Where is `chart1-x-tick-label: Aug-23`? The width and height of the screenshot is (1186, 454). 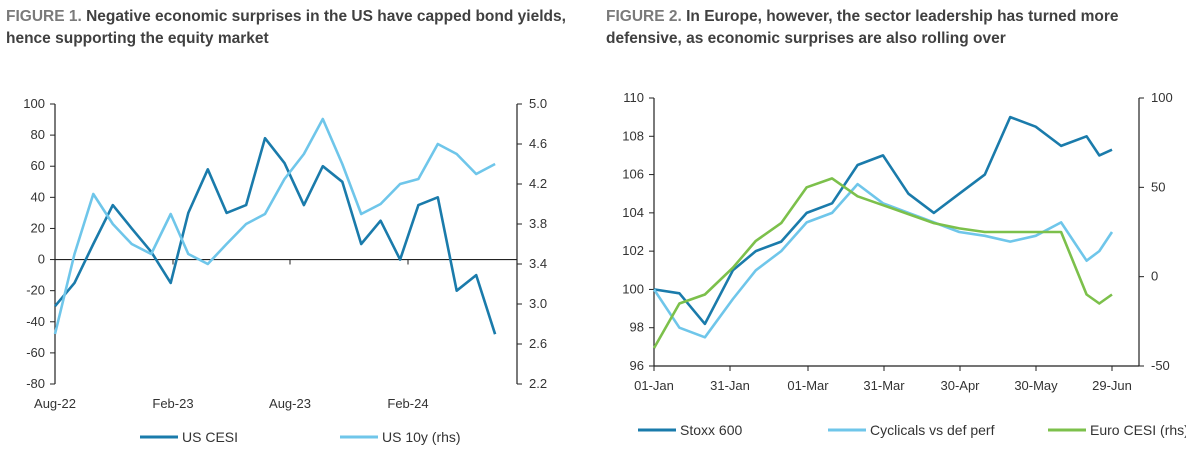 chart1-x-tick-label: Aug-23 is located at coordinates (290, 403).